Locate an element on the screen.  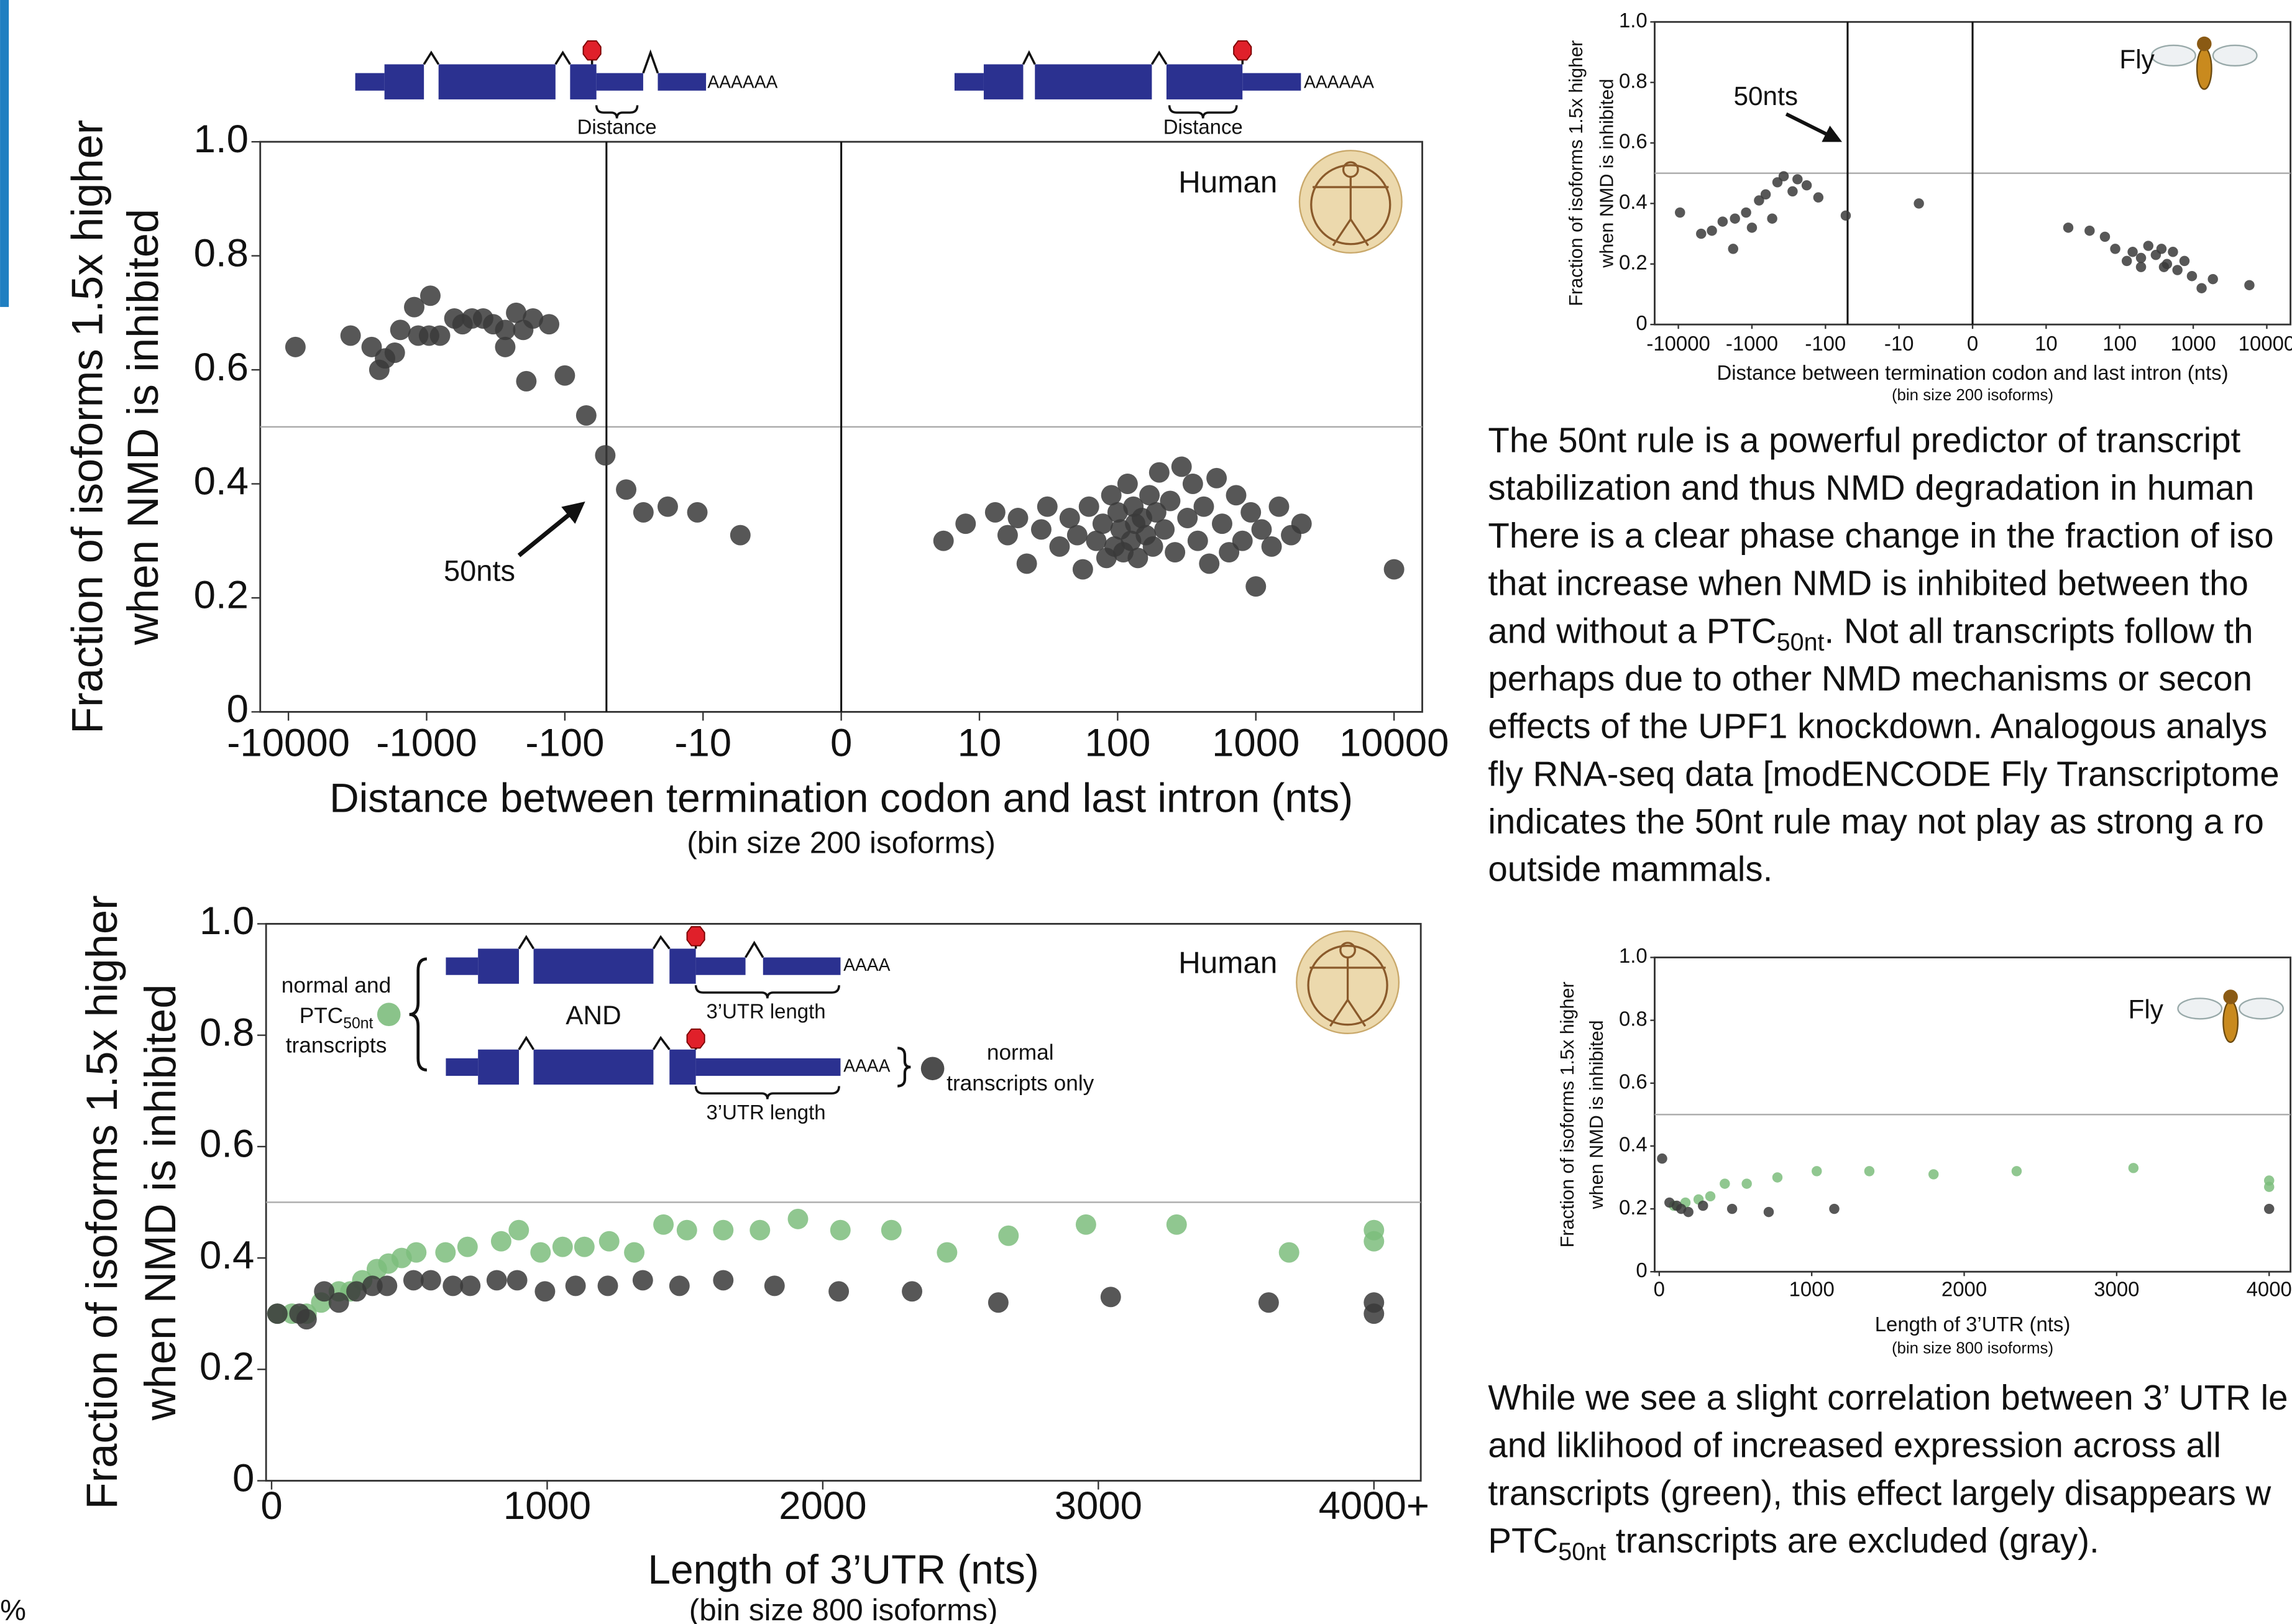
paragraph-line: PTC50nt transcripts are excluded (gray). is located at coordinates (1793, 1543).